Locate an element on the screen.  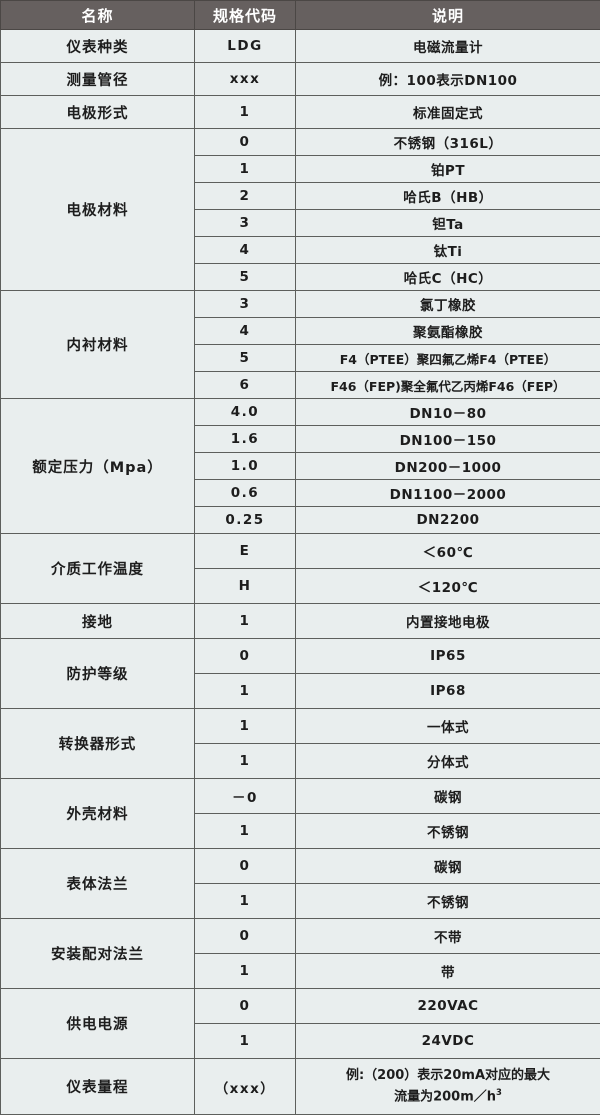
range-example-line1: 例:（200）表示20mA对应的最大 is located at coordinates (448, 1076).